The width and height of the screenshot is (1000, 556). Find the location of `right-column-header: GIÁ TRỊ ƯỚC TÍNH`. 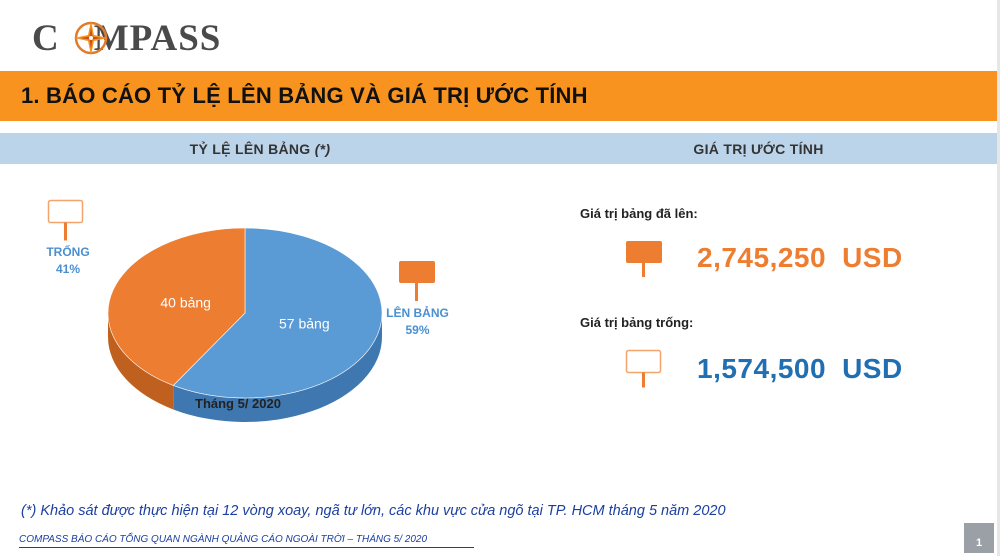

right-column-header: GIÁ TRỊ ƯỚC TÍNH is located at coordinates (758, 148).